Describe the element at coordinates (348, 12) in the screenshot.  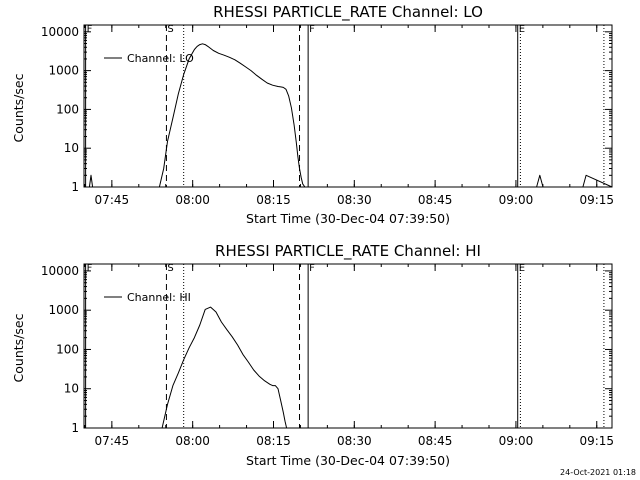
I see `chart-title: RHESSI PARTICLE_RATE Channel: LO` at that location.